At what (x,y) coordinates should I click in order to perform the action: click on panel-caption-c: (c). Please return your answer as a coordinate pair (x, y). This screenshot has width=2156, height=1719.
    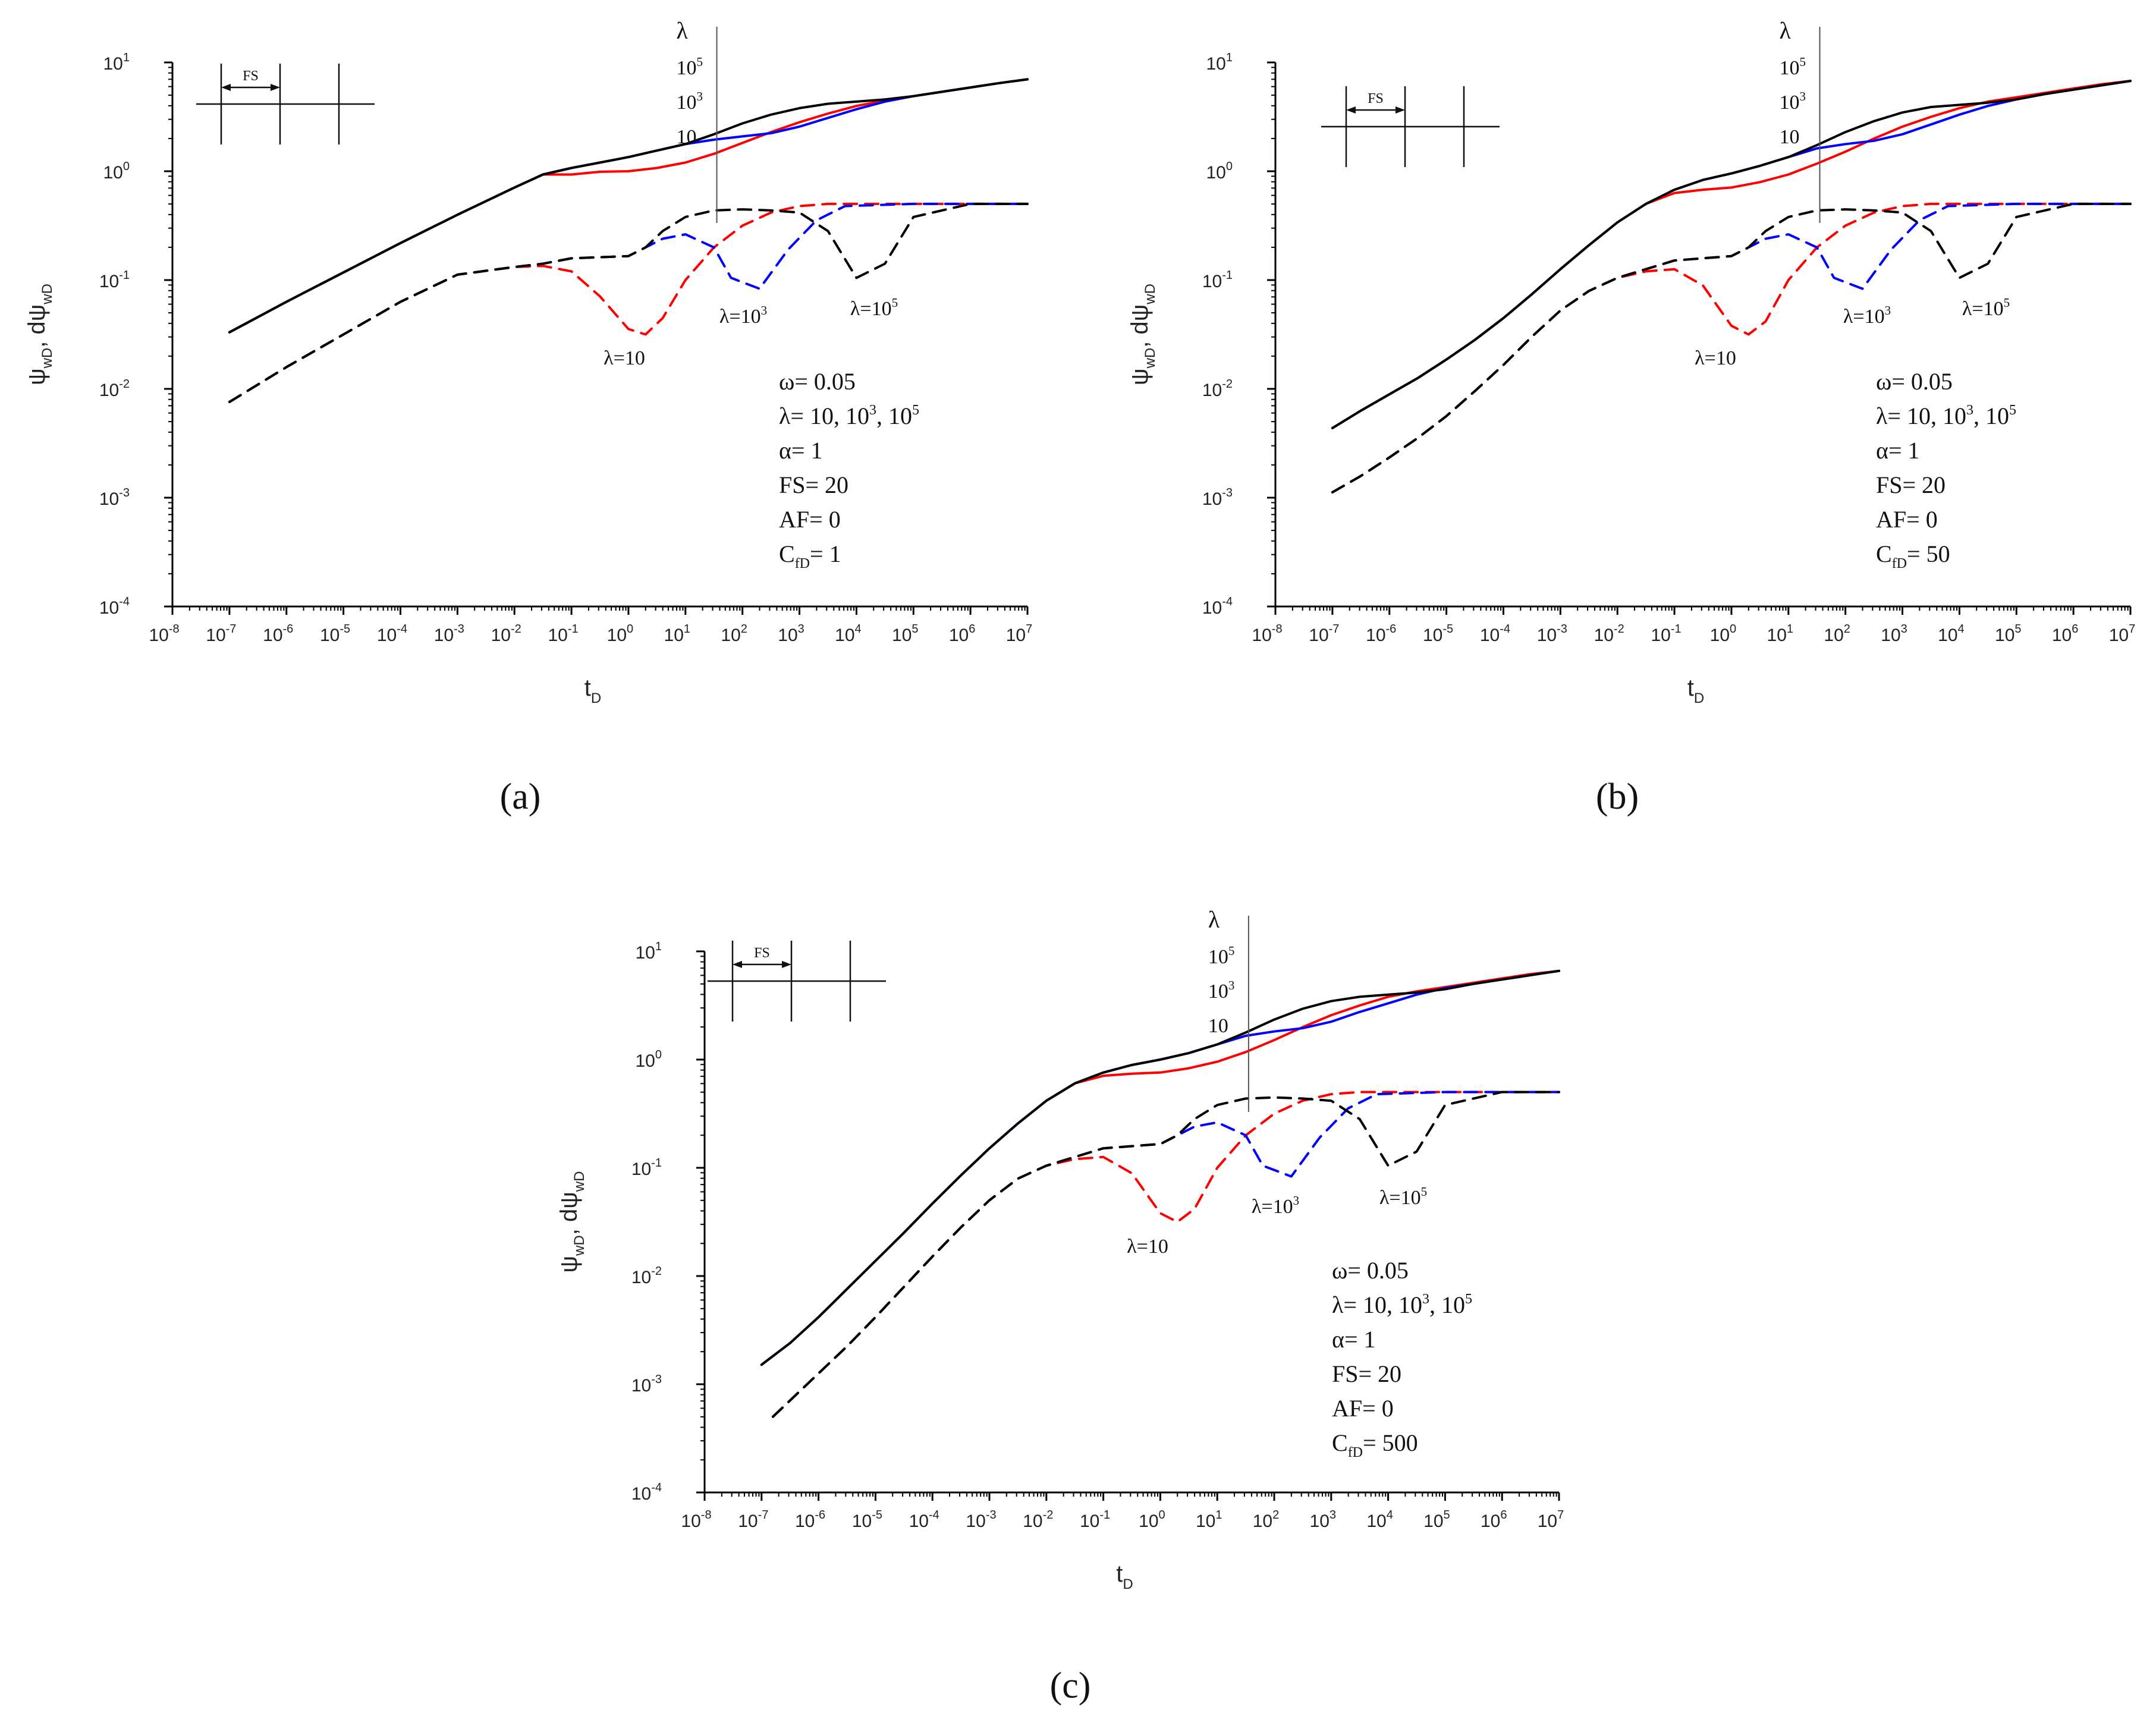
    Looking at the image, I should click on (1071, 1685).